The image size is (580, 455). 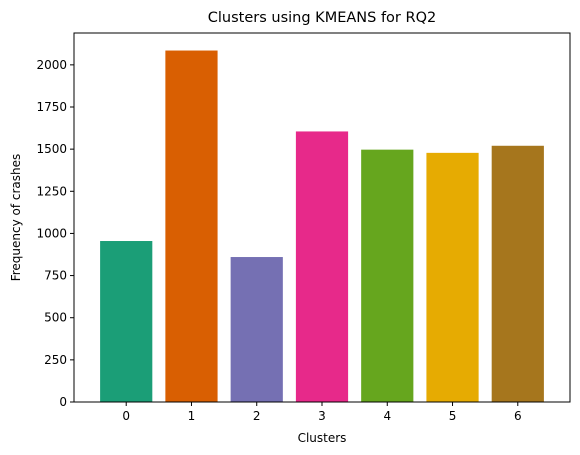 I want to click on y-tick-label: 2000, so click(x=51, y=65).